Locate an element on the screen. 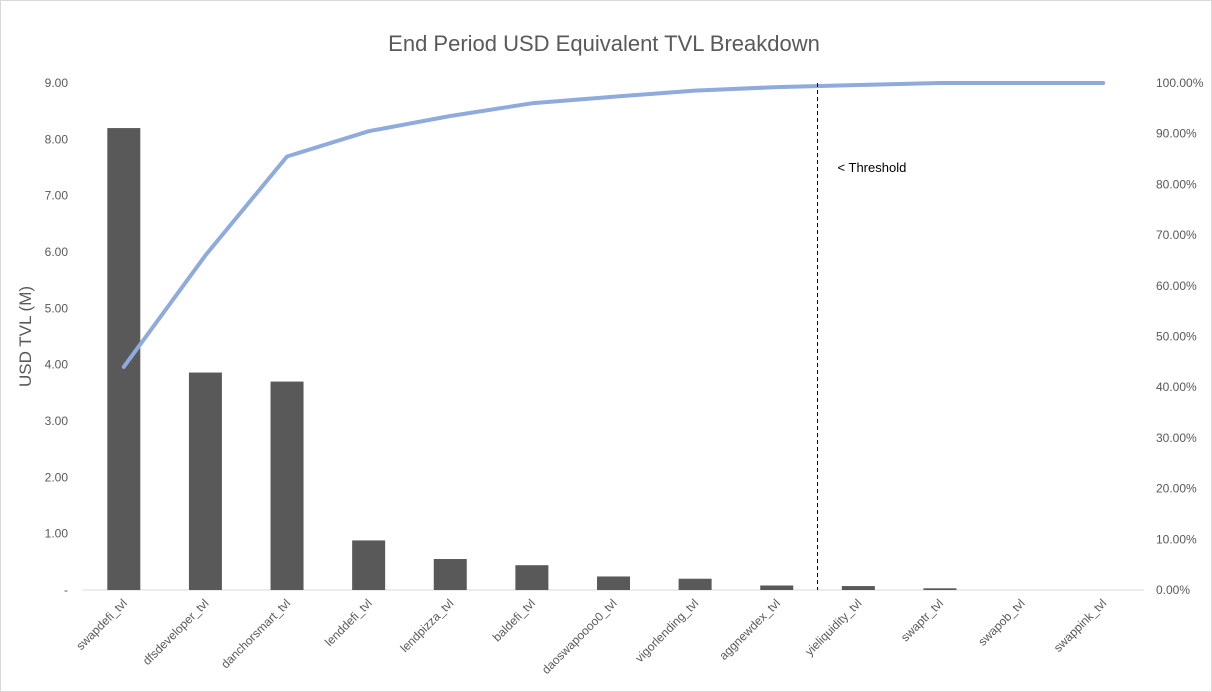  x-tick-label: yieliquidity_tvl is located at coordinates (833, 627).